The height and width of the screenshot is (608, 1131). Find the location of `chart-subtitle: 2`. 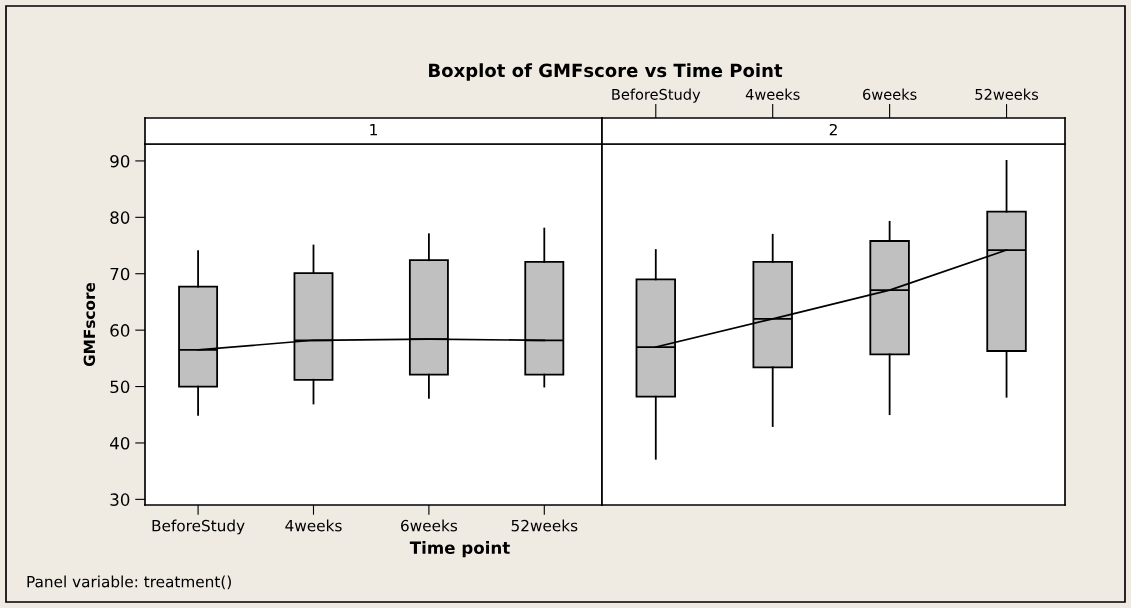

chart-subtitle: 2 is located at coordinates (833, 129).